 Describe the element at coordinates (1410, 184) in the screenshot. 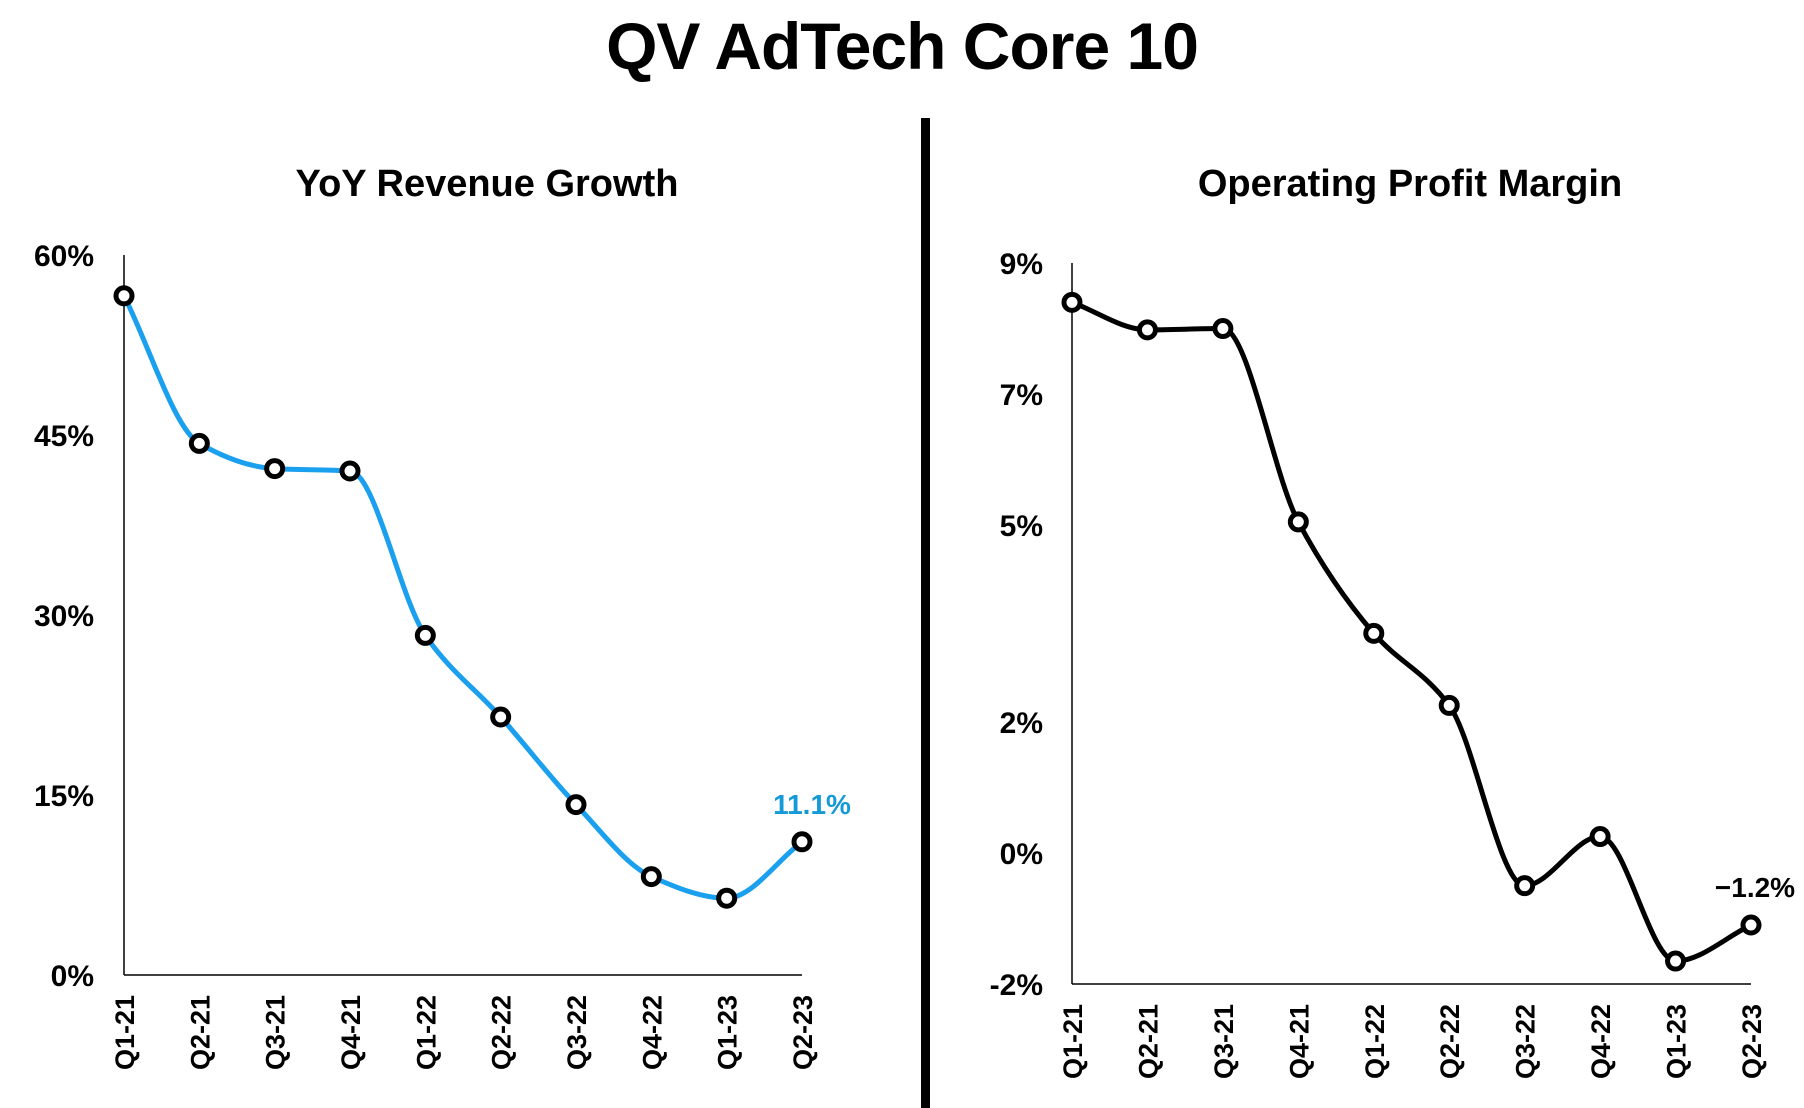

I see `chart-title: Operating Profit Margin` at that location.